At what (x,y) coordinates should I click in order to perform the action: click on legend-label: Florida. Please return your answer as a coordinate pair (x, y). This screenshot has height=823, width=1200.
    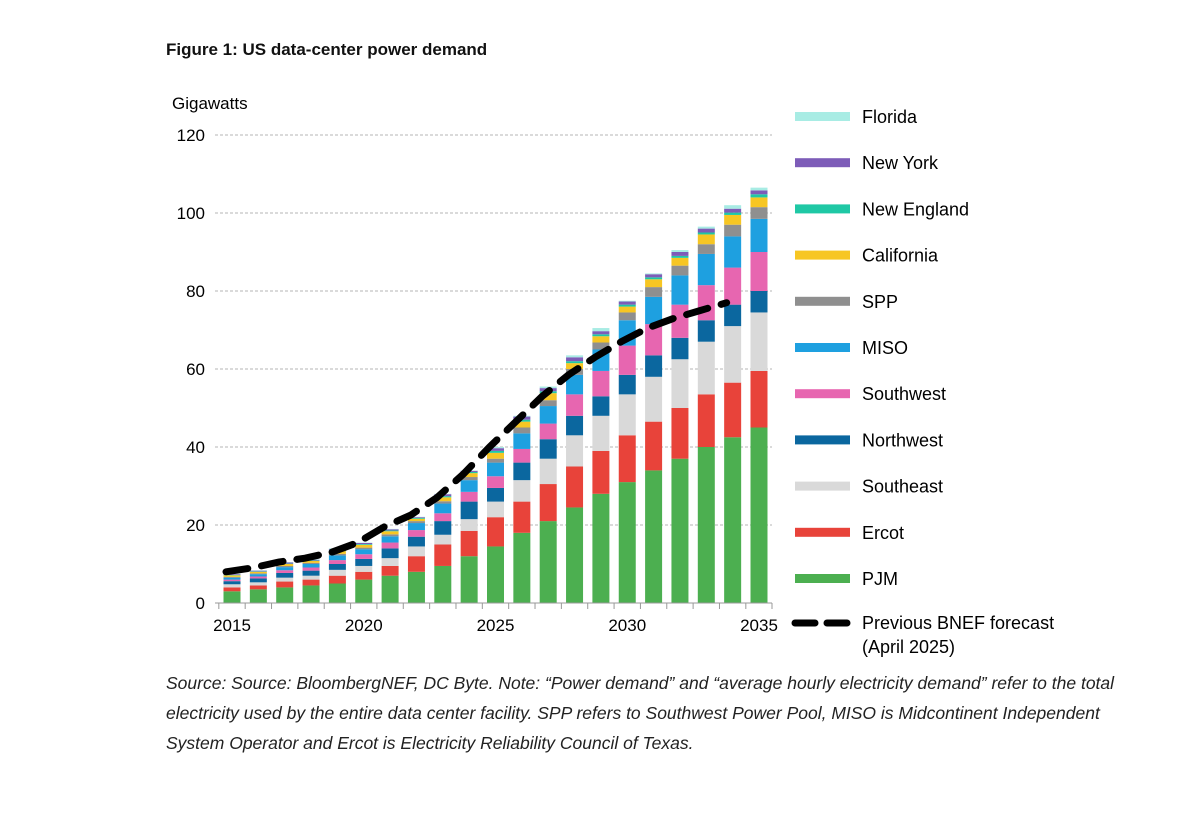
    Looking at the image, I should click on (890, 117).